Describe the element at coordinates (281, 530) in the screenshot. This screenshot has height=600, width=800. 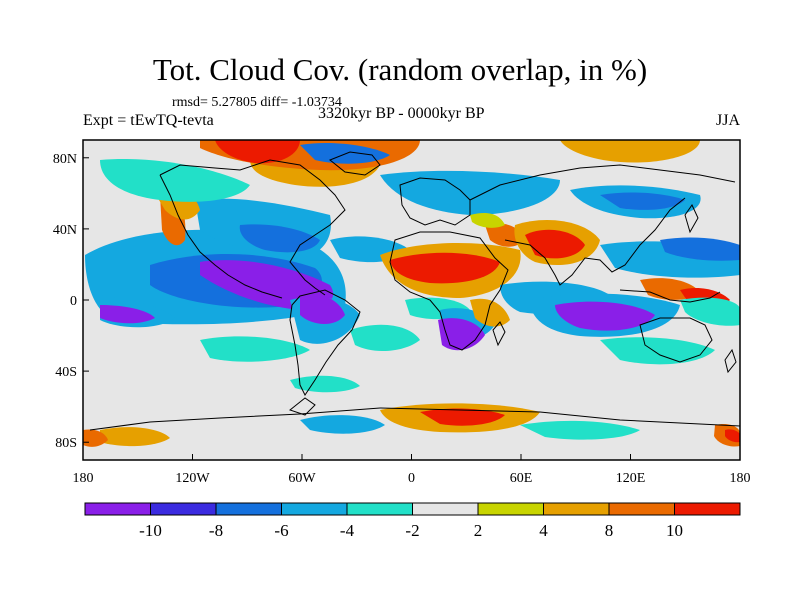
I see `colorbar-label: -6` at that location.